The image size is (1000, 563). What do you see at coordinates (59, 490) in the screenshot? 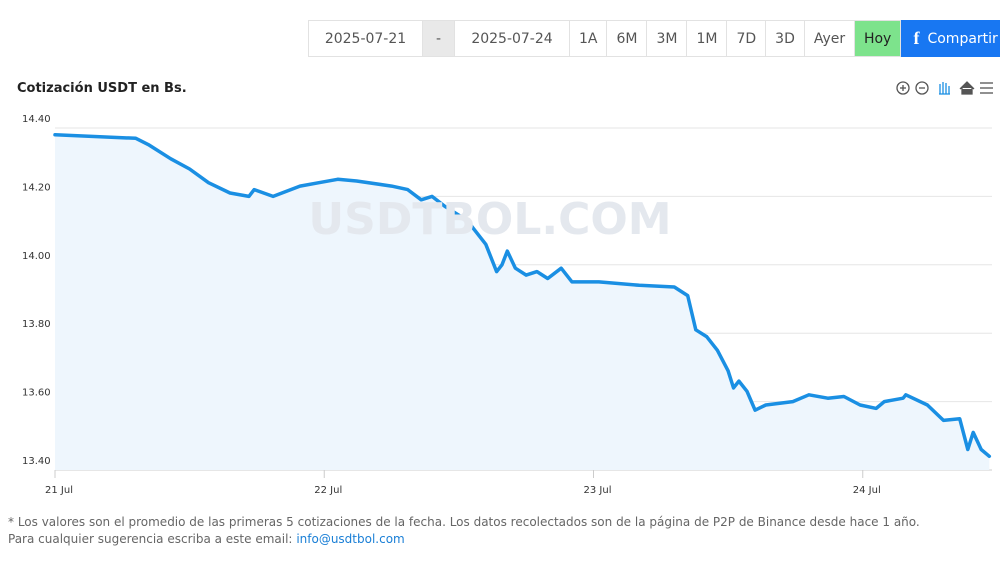
I see `x-tick-label: 21 Jul` at bounding box center [59, 490].